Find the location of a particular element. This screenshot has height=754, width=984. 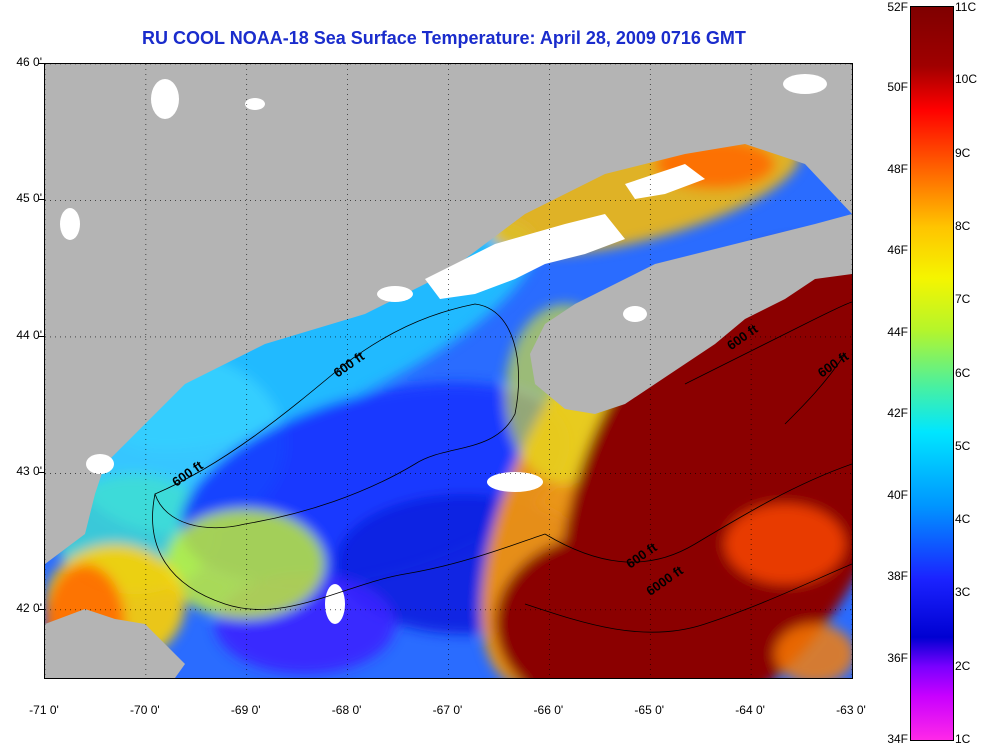

colorbar-f-label: 44F is located at coordinates (897, 331).